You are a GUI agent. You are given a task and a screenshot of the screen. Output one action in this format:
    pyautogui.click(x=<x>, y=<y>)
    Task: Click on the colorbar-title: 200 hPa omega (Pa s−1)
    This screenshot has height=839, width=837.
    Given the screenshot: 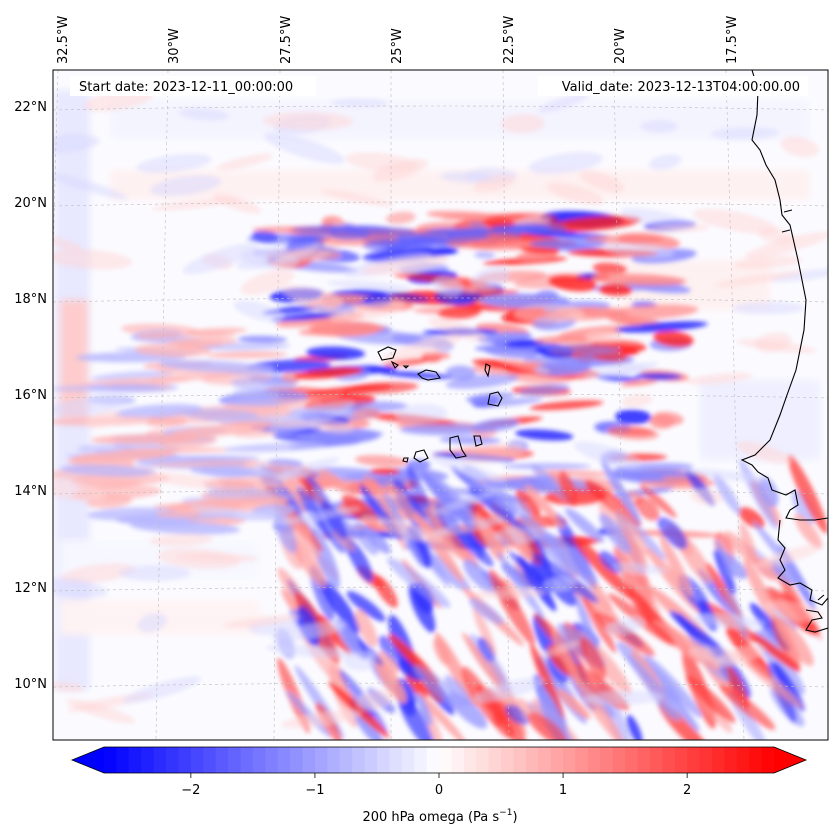 What is the action you would take?
    pyautogui.click(x=439, y=816)
    